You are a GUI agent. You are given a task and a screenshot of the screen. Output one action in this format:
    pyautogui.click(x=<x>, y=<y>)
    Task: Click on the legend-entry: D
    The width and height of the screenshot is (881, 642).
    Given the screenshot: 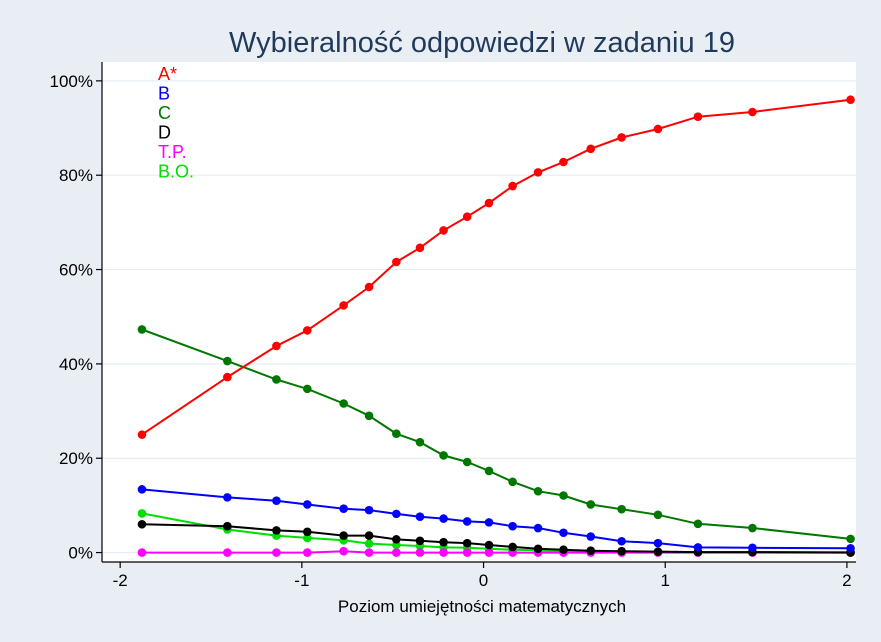 What is the action you would take?
    pyautogui.click(x=164, y=133)
    